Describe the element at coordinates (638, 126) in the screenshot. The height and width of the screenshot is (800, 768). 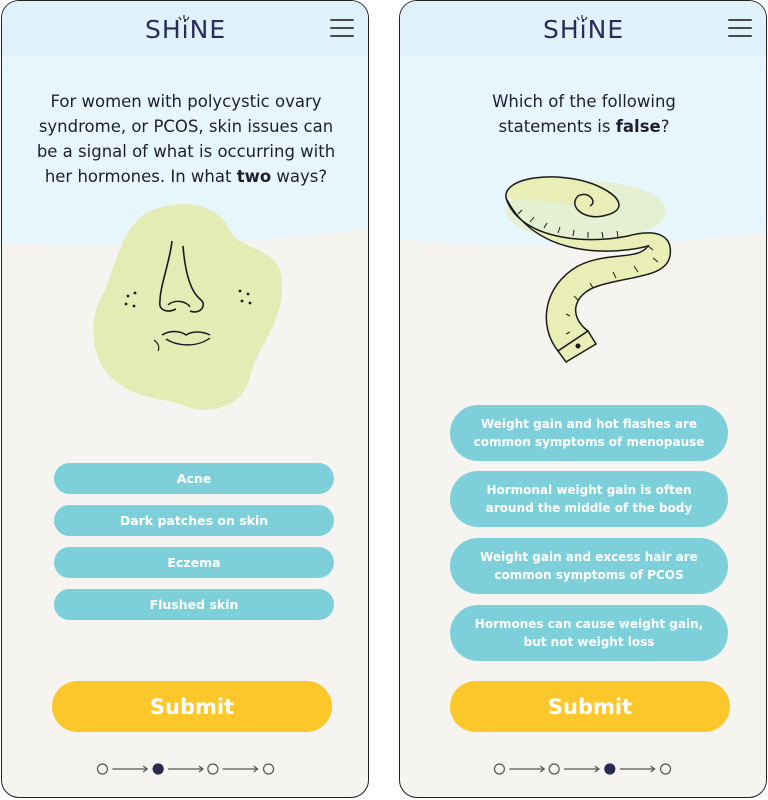
I see `question-emphasis: false` at that location.